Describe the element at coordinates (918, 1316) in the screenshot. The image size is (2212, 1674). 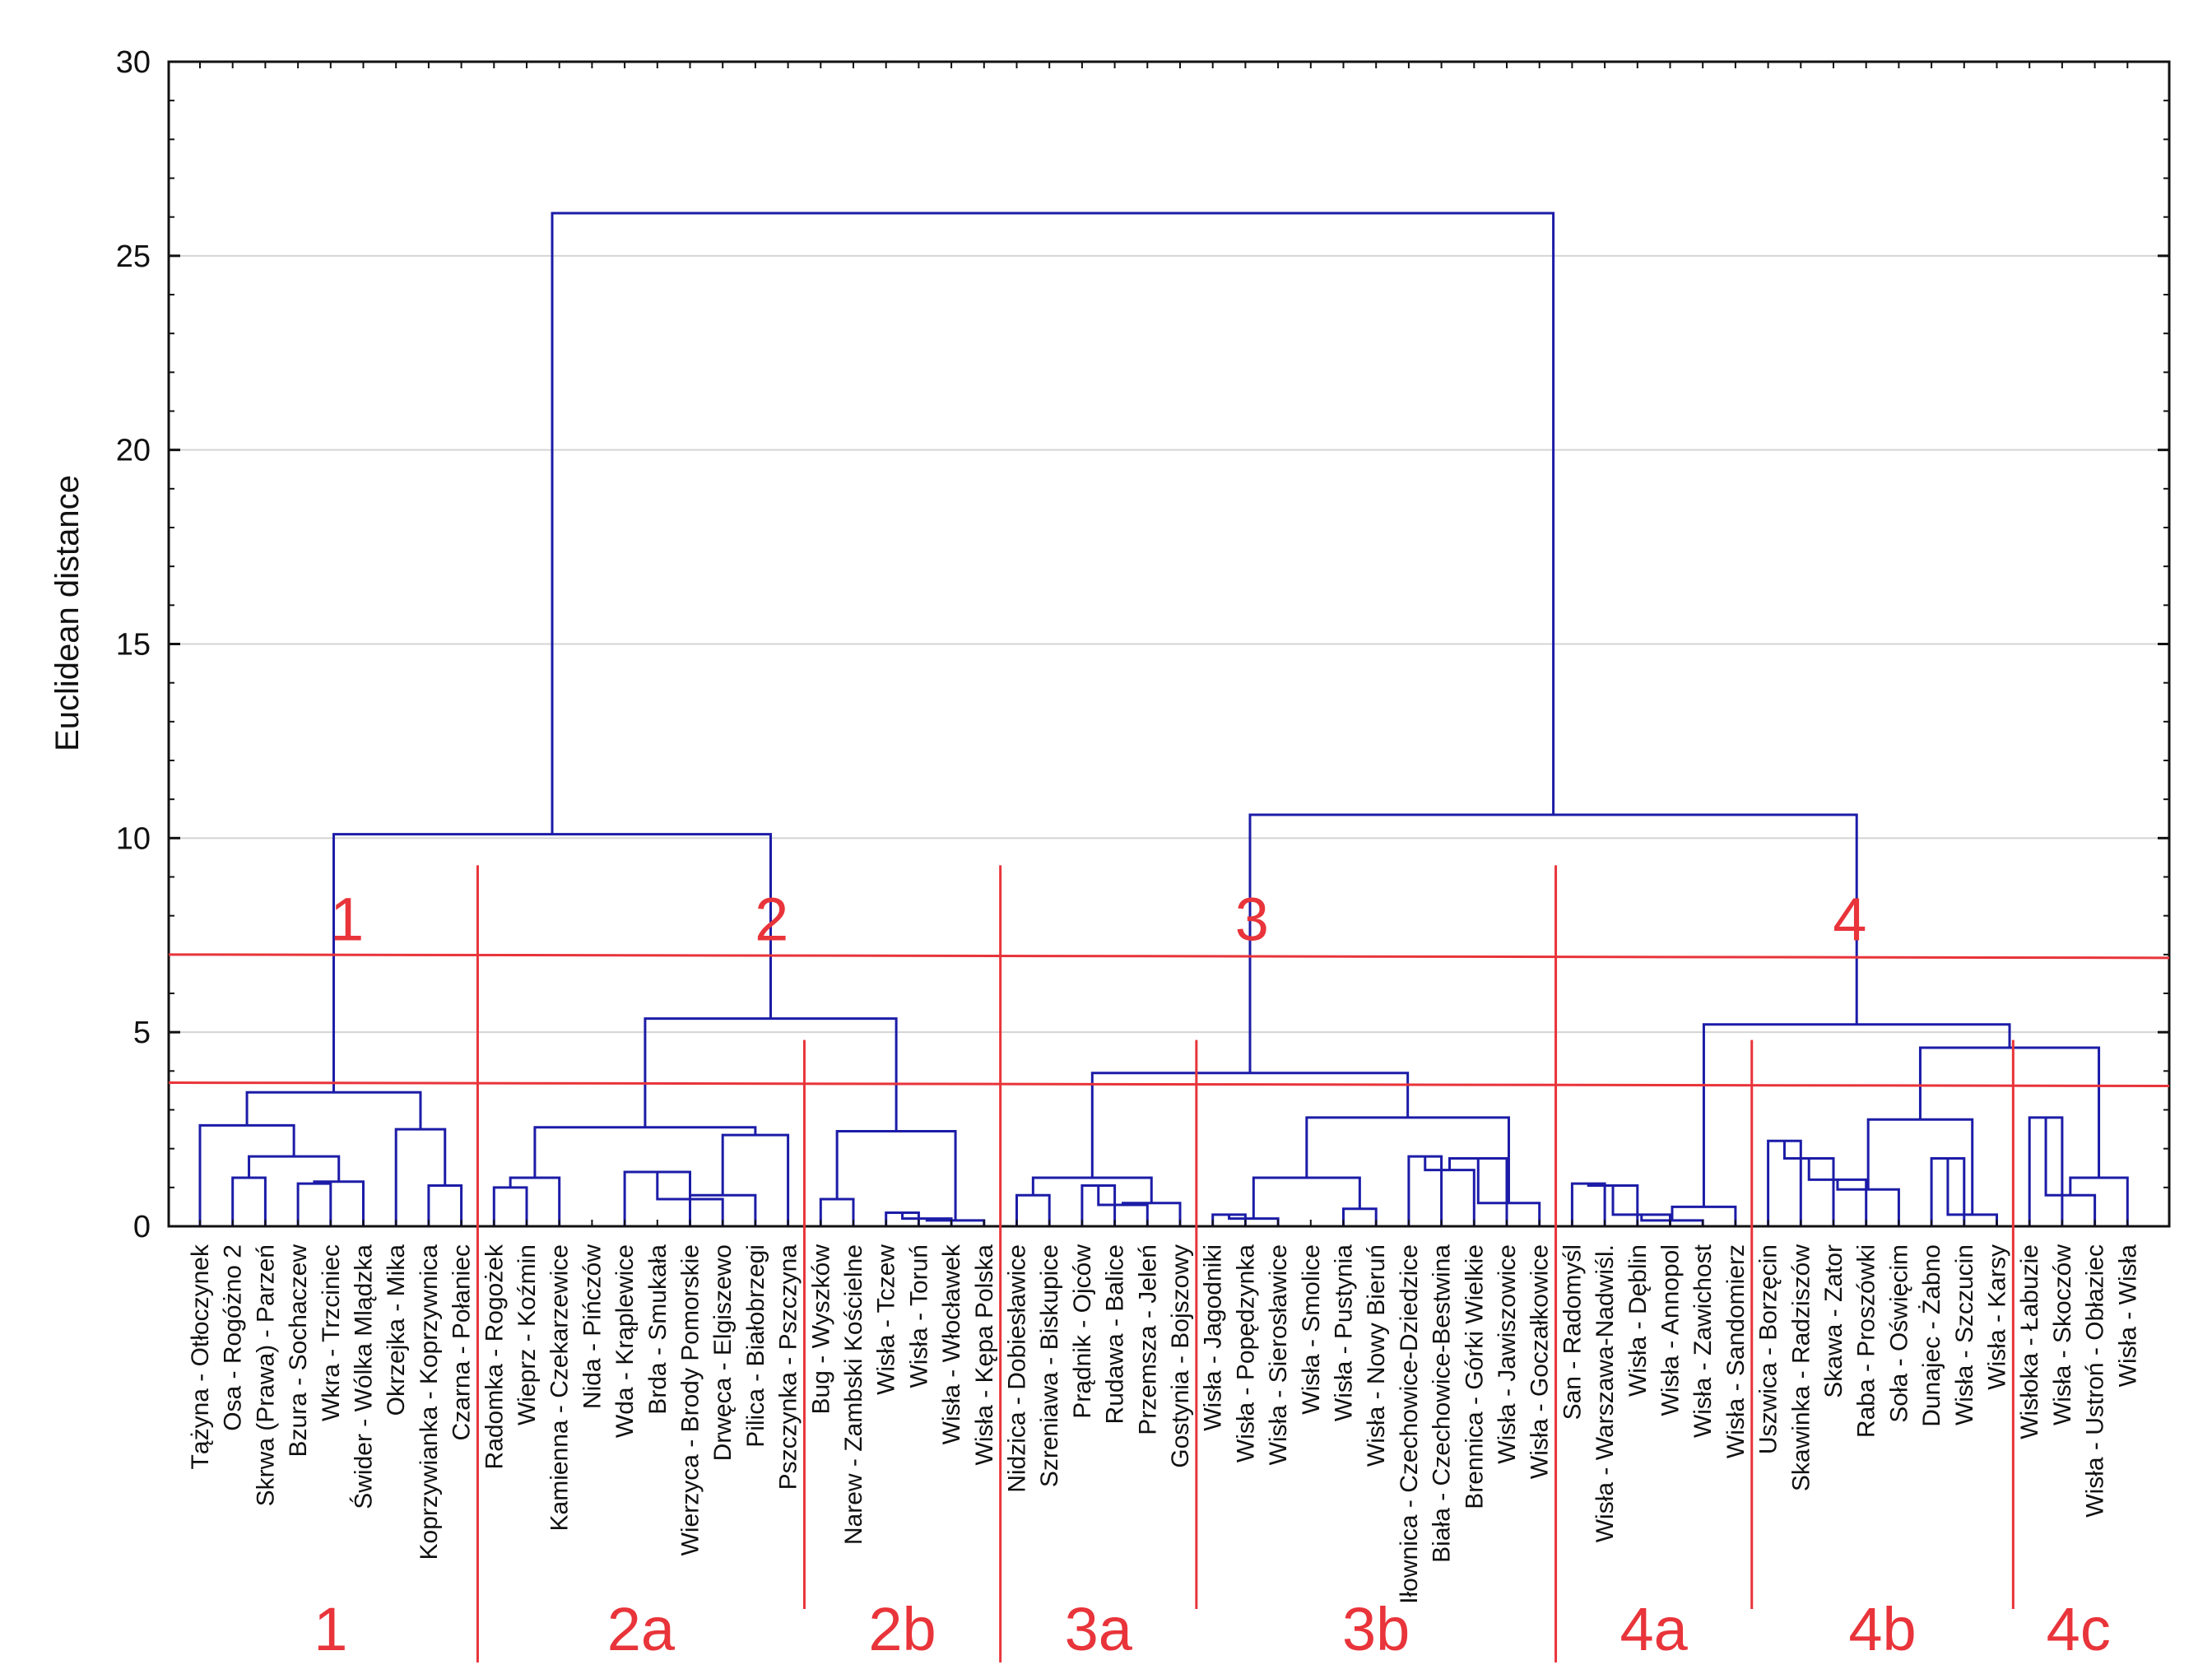
I see `leaf-label: Wisła - Toruń` at that location.